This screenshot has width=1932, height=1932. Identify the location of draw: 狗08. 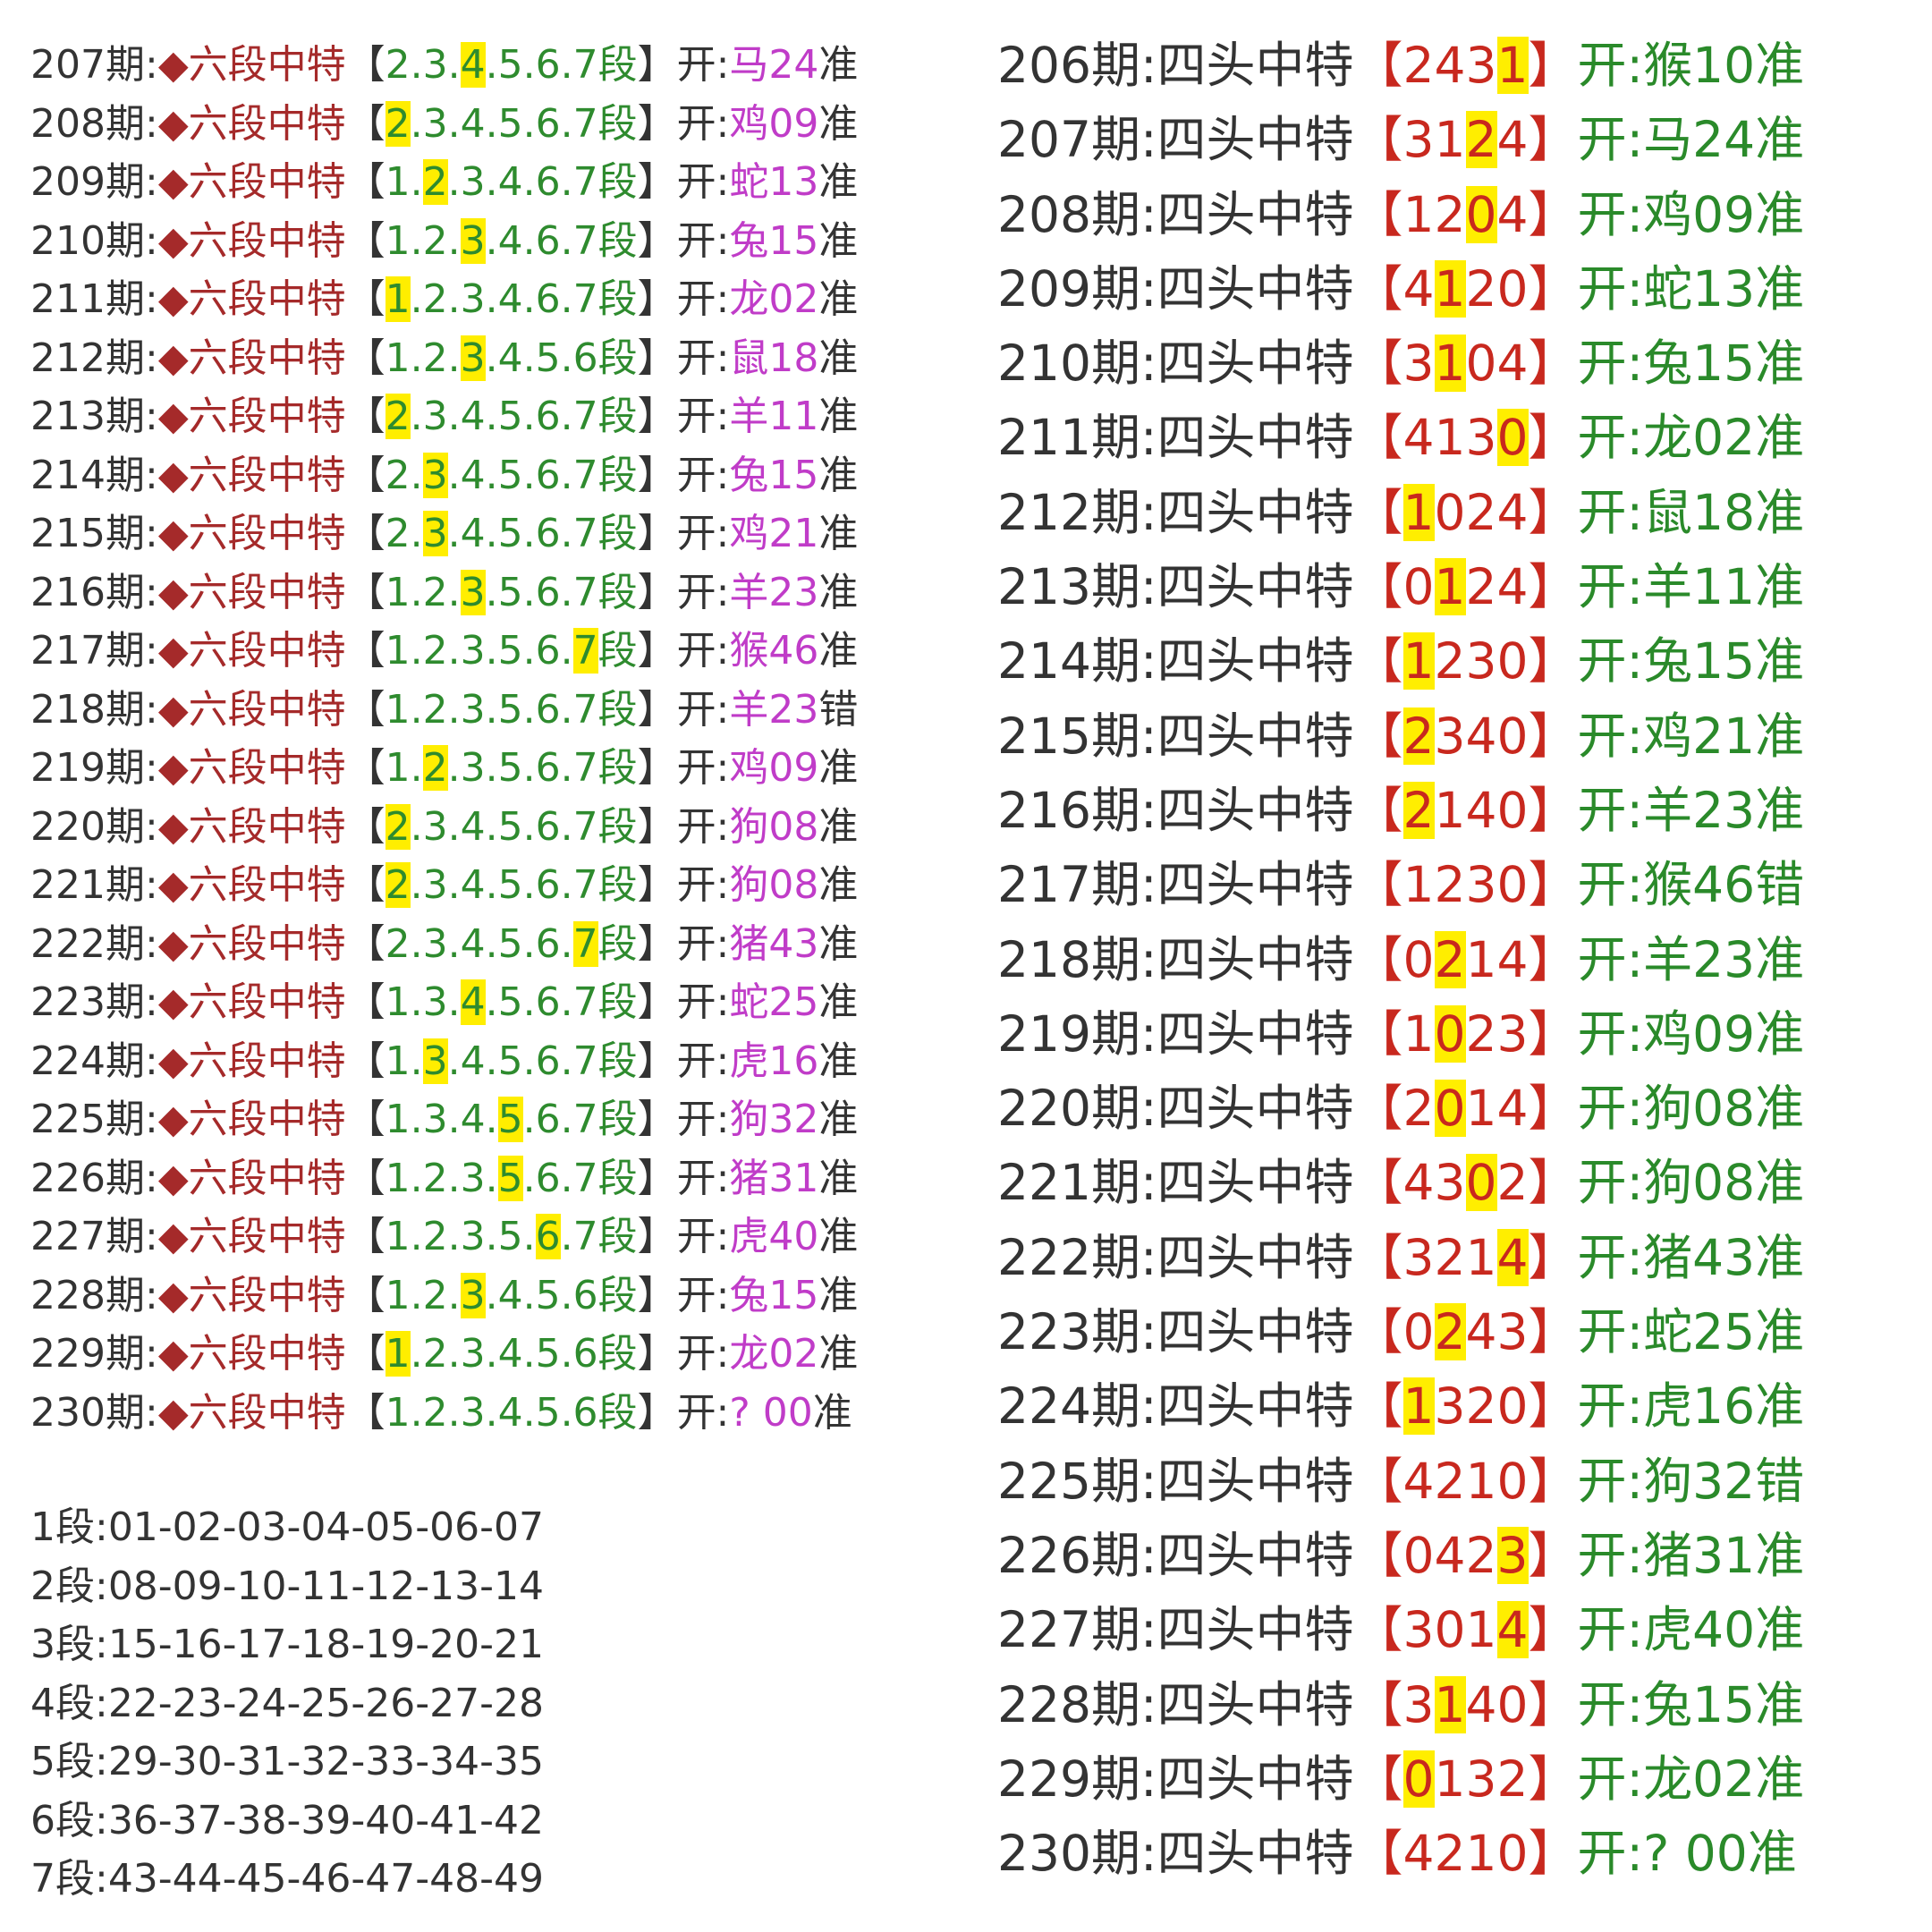
(1699, 1183).